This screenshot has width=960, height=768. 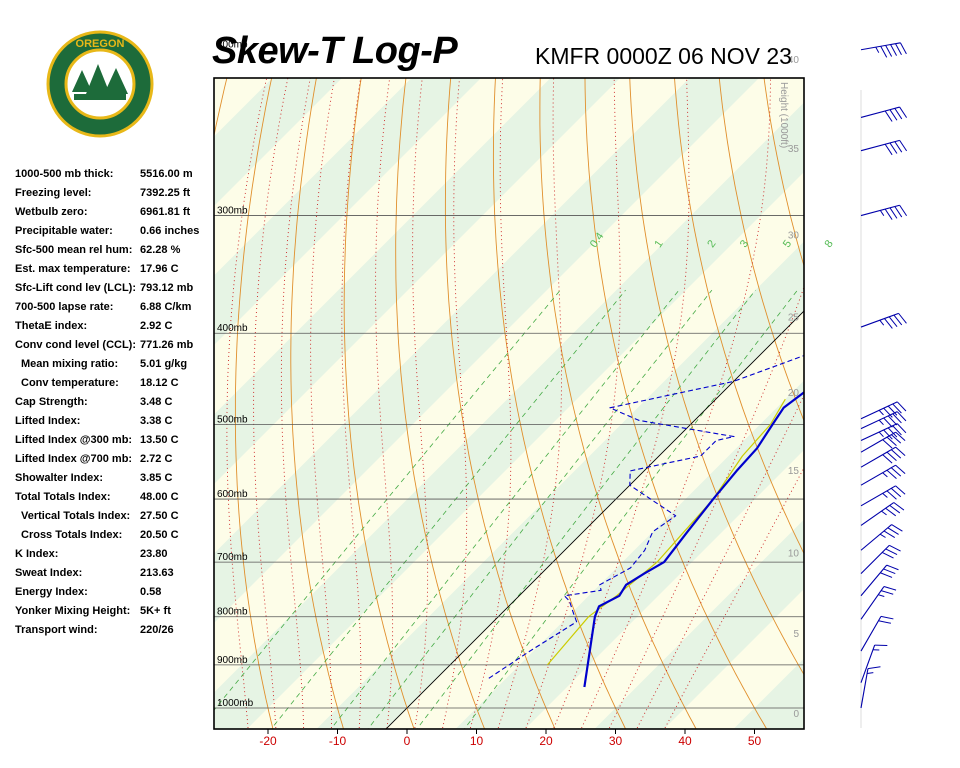 What do you see at coordinates (48, 421) in the screenshot?
I see `index-label: Lifted Index:` at bounding box center [48, 421].